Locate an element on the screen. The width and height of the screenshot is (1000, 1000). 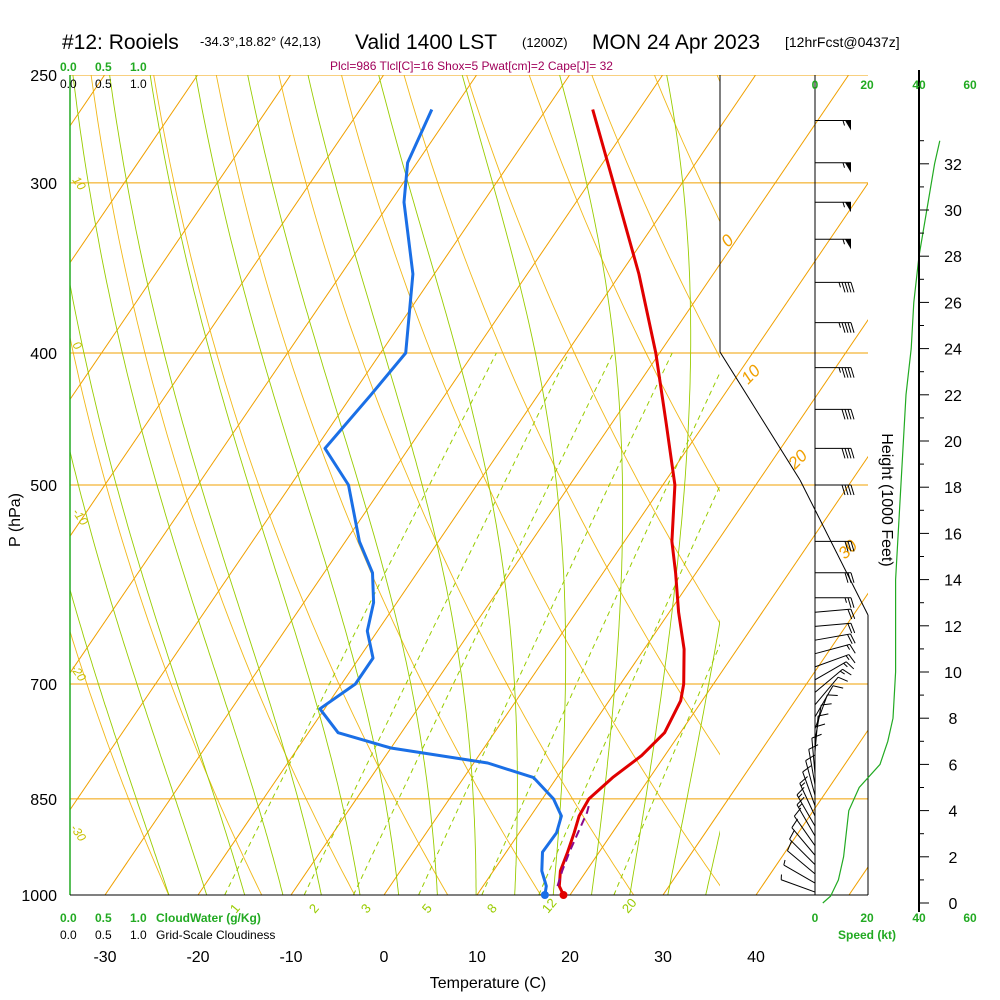
pressure-tick-250: 250 is located at coordinates (43, 76).